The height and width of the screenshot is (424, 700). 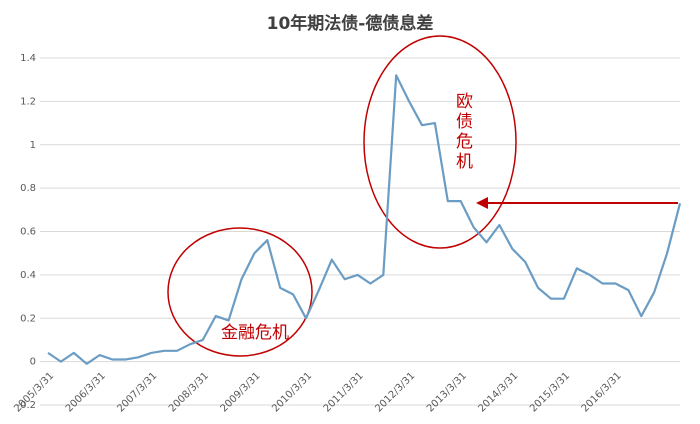 I want to click on y-tick-label: 0.2, so click(x=28, y=318).